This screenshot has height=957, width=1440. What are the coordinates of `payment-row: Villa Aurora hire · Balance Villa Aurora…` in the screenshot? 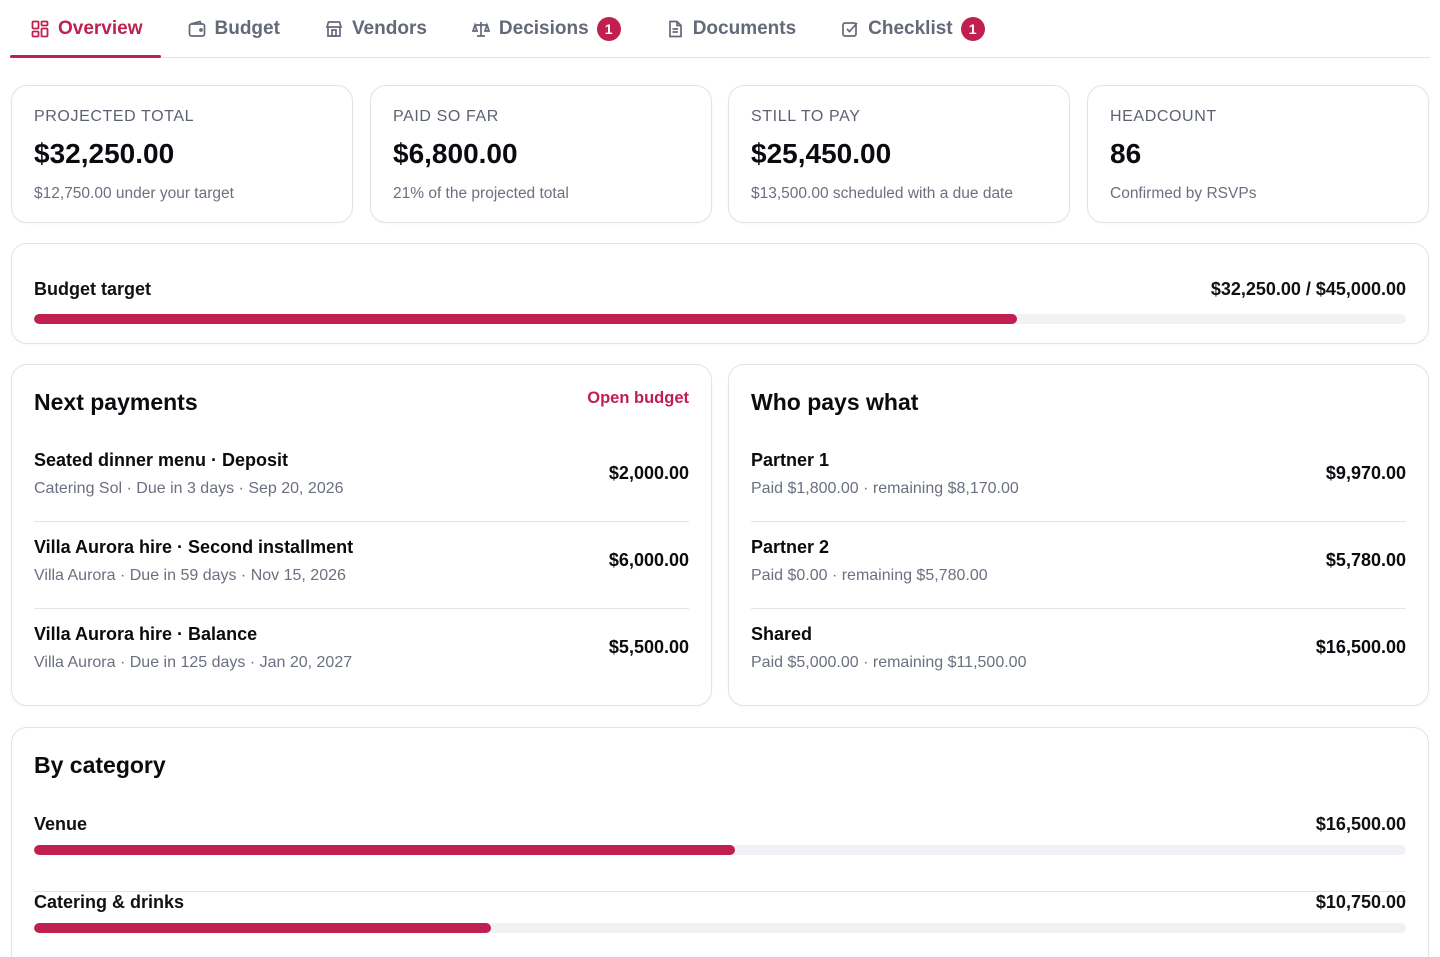 It's located at (361, 652).